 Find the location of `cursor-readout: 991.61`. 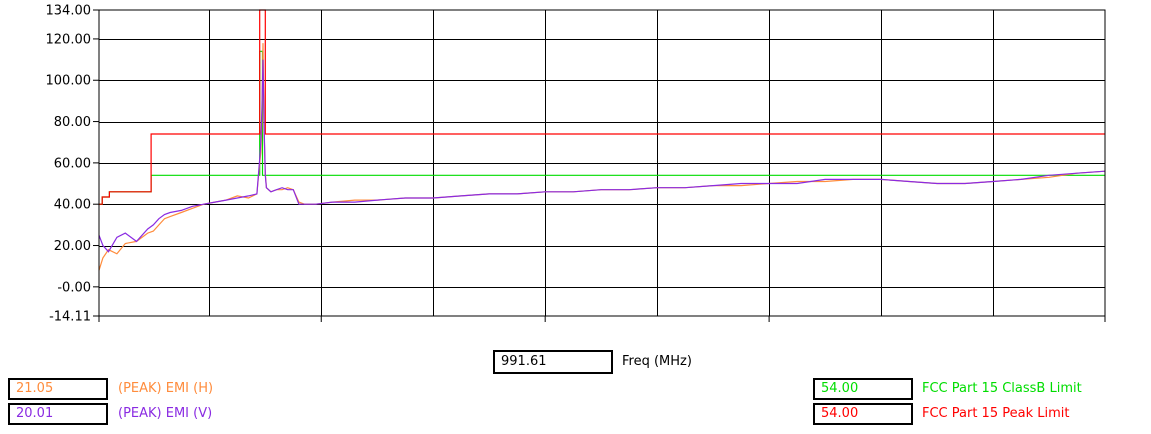

cursor-readout: 991.61 is located at coordinates (553, 362).